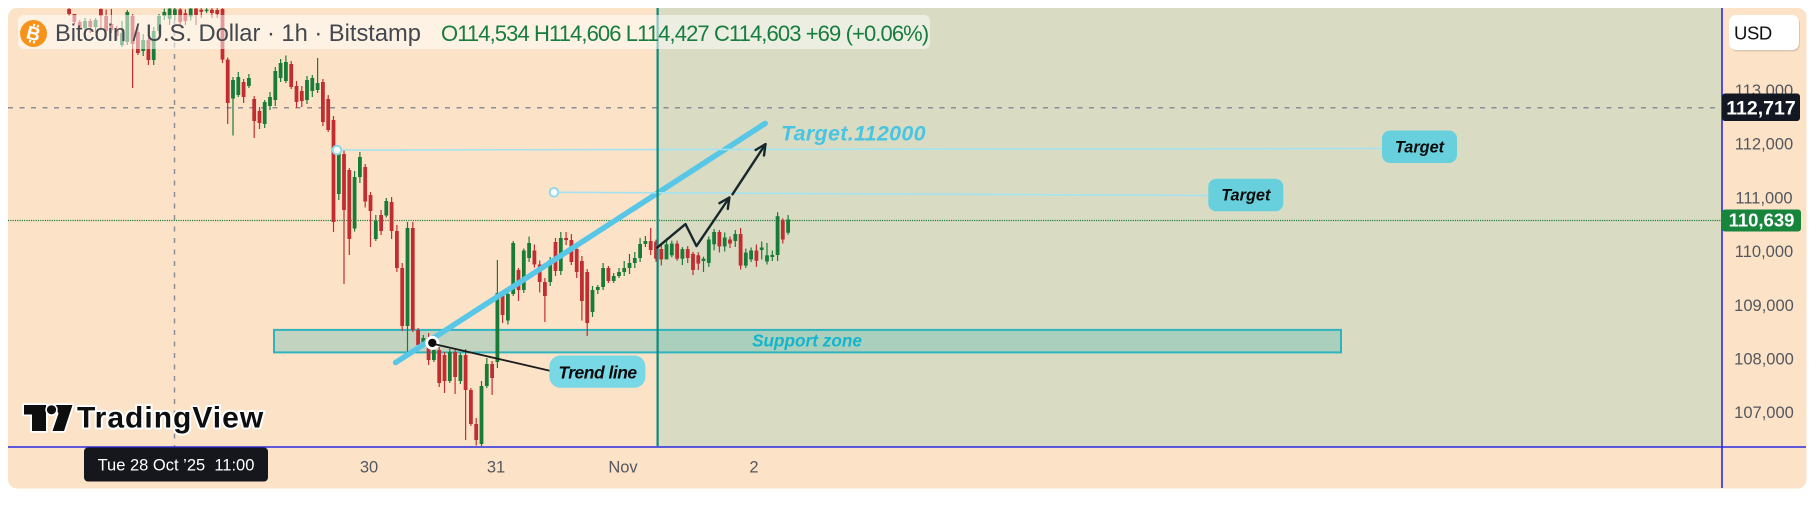 The height and width of the screenshot is (515, 1819). I want to click on svg-text: Tue 28 Oct ’25 11:00, so click(176, 466).